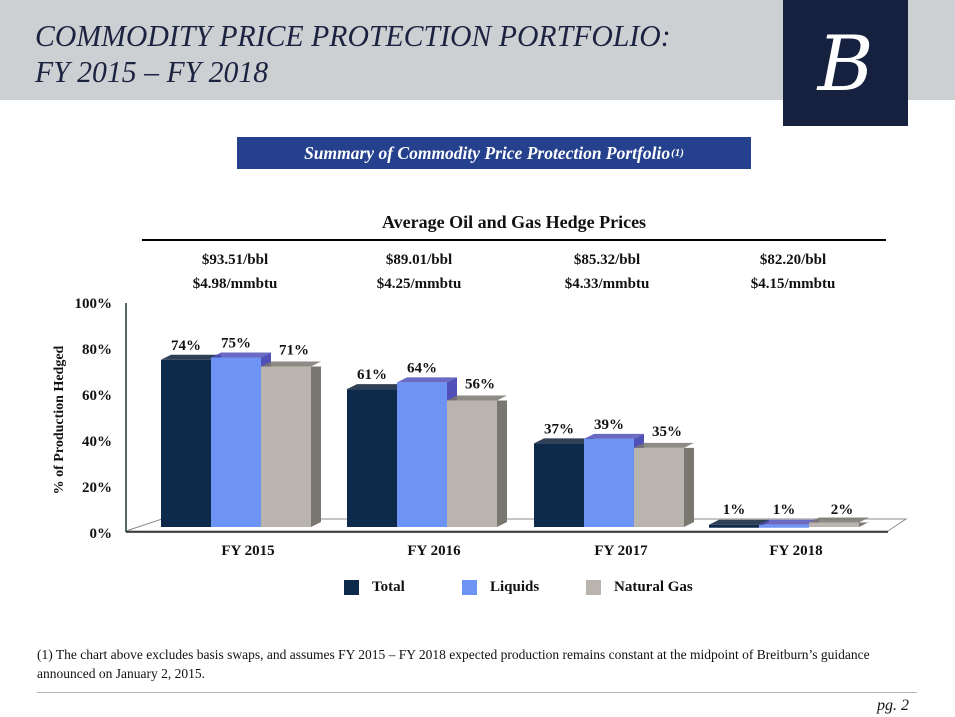 Image resolution: width=955 pixels, height=717 pixels. What do you see at coordinates (235, 260) in the screenshot?
I see `oil-price-fy2015: $93.51/bbl` at bounding box center [235, 260].